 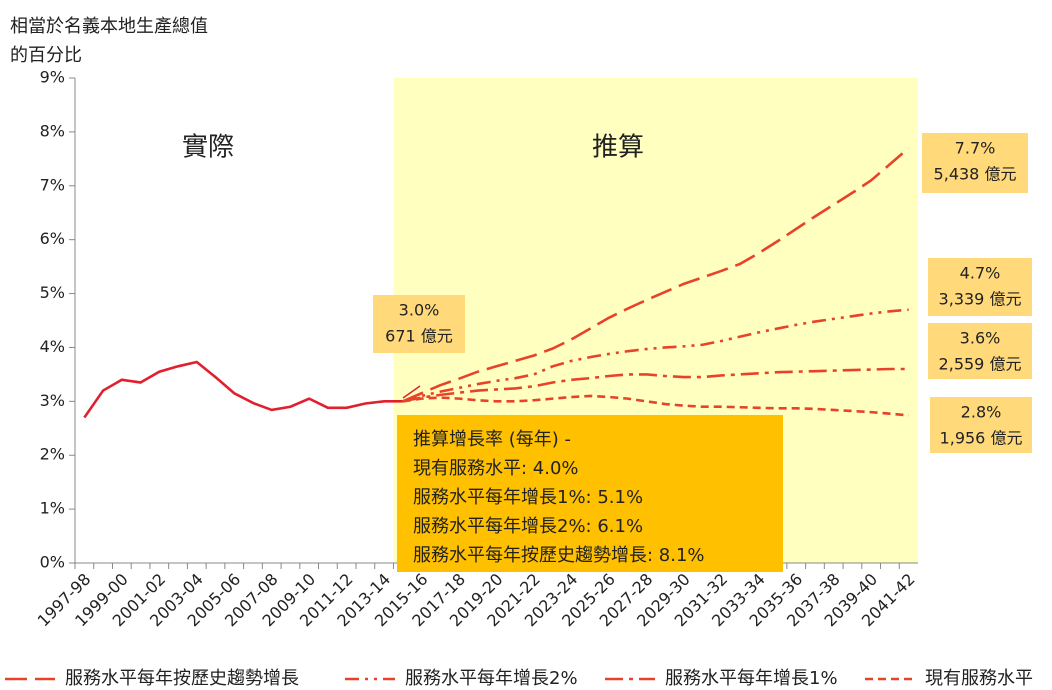 I want to click on y-axis-title: 相當於名義本地生產總值, so click(x=109, y=26).